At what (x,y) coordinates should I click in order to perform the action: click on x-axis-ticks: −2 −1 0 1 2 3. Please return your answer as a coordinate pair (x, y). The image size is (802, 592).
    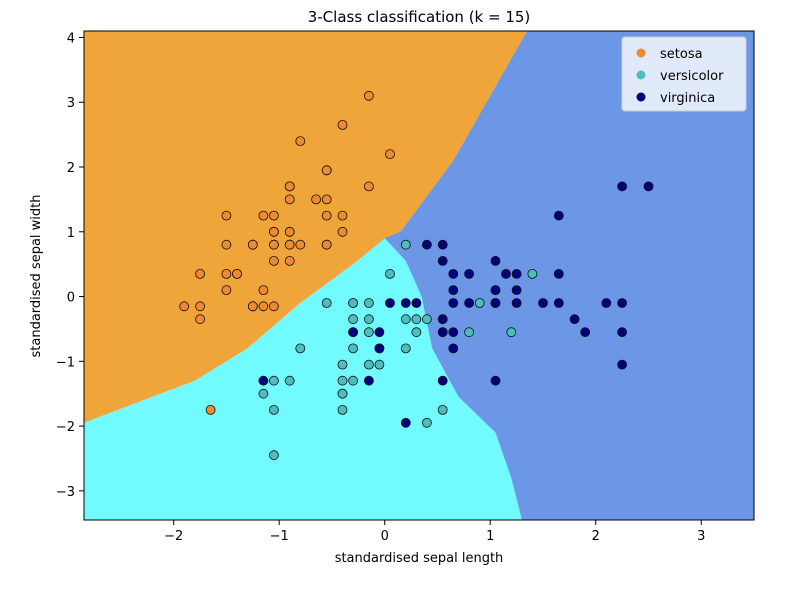
    Looking at the image, I should click on (434, 532).